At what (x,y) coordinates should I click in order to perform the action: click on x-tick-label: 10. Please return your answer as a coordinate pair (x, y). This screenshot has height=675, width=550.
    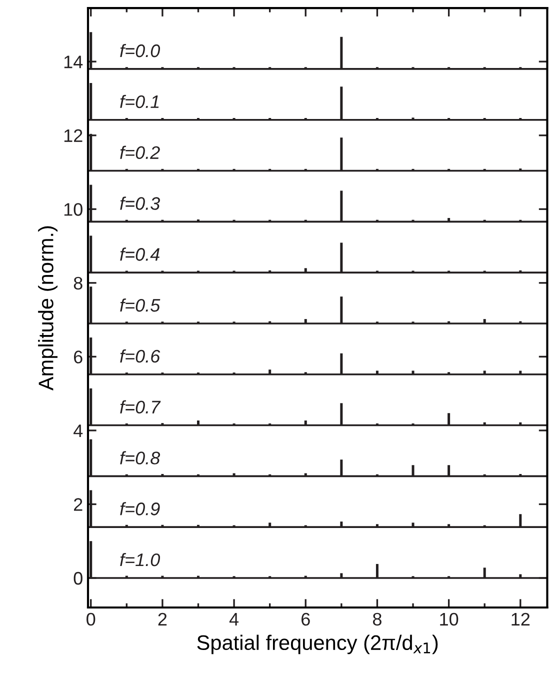
    Looking at the image, I should click on (449, 619).